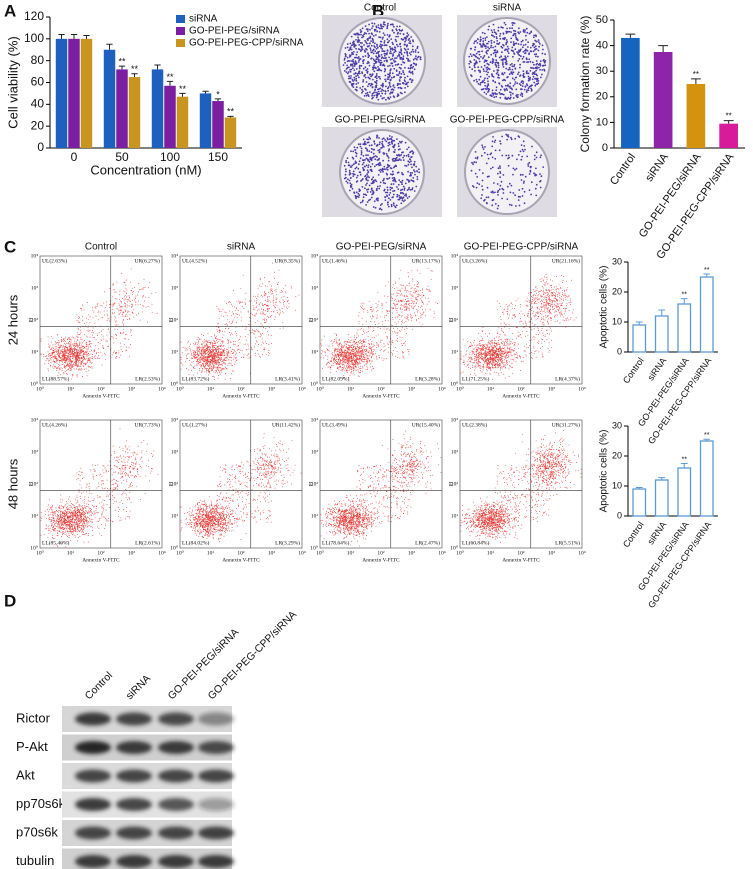  What do you see at coordinates (101, 247) in the screenshot?
I see `flow-column-title: Control` at bounding box center [101, 247].